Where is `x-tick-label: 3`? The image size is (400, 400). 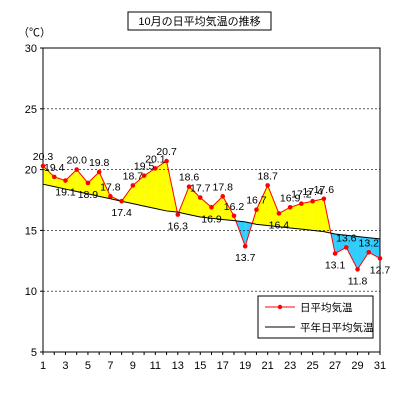 x-tick-label: 3 is located at coordinates (65, 366).